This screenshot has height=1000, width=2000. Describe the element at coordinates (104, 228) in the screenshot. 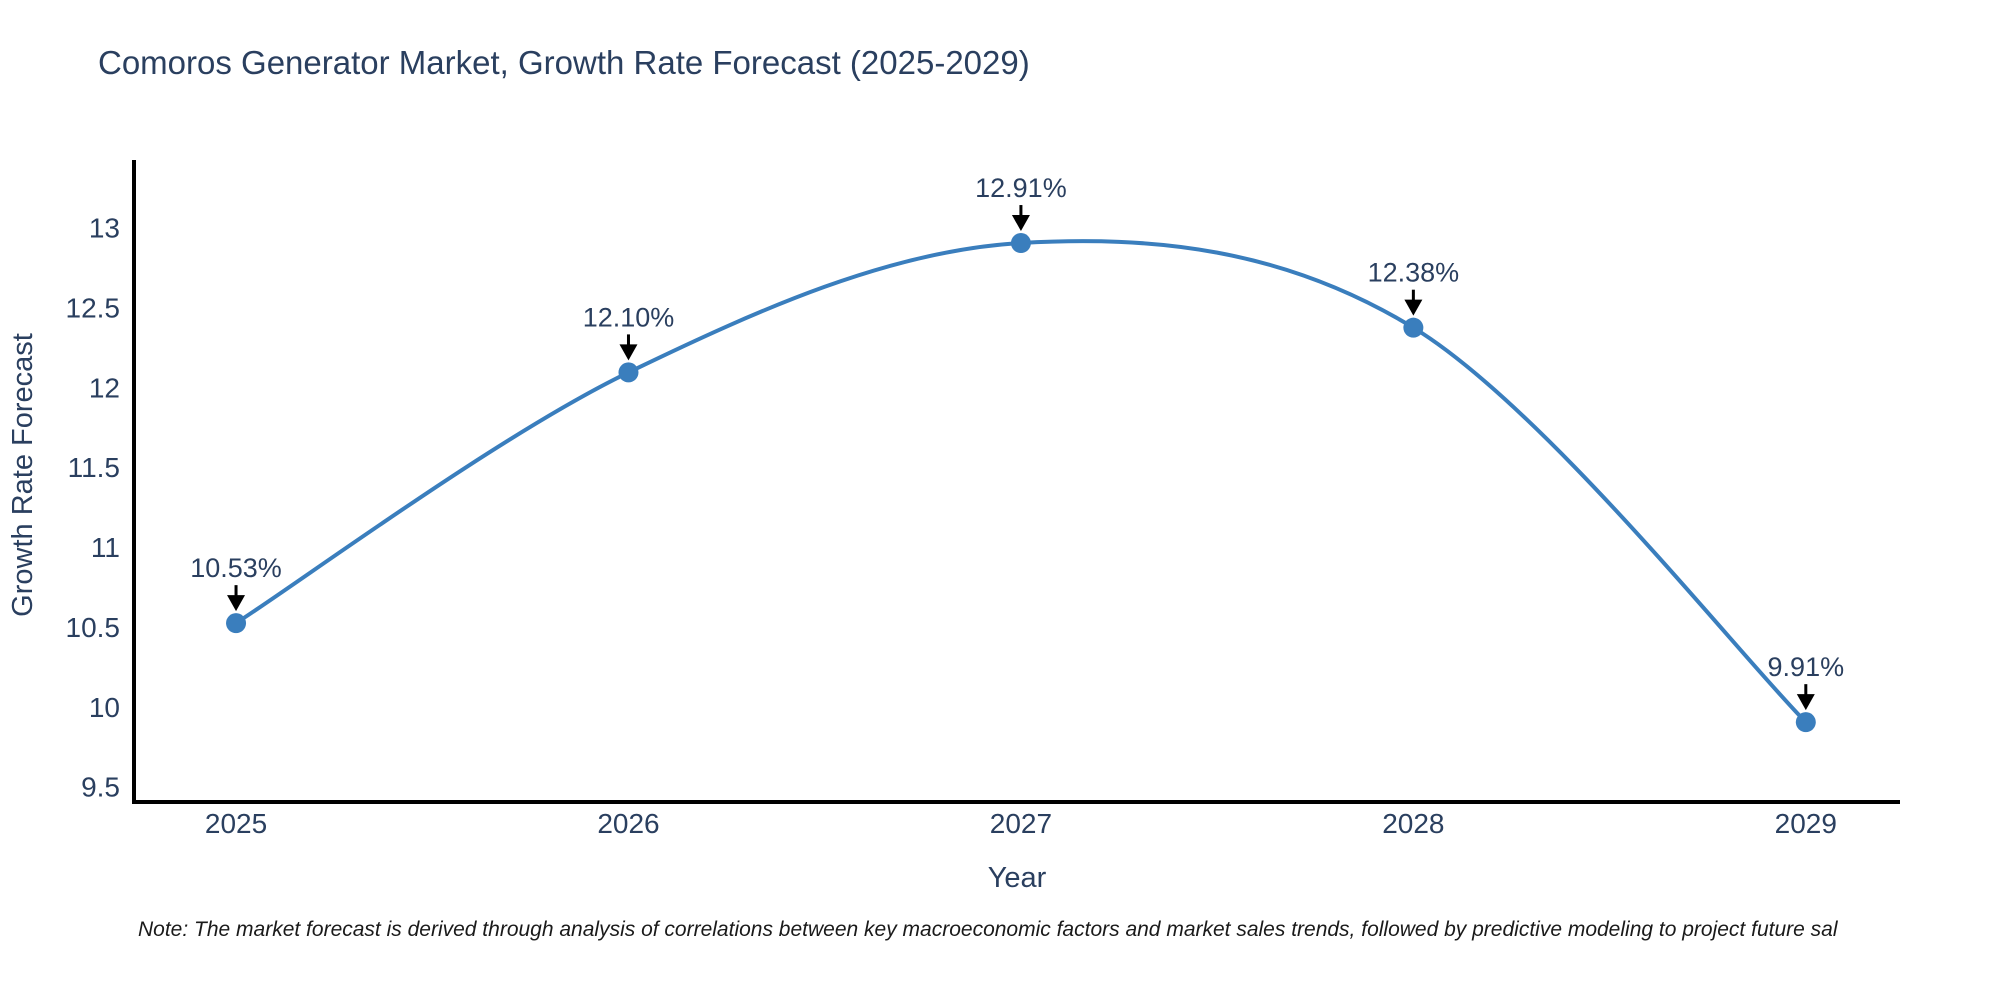

I see `y-tick-label: 13` at that location.